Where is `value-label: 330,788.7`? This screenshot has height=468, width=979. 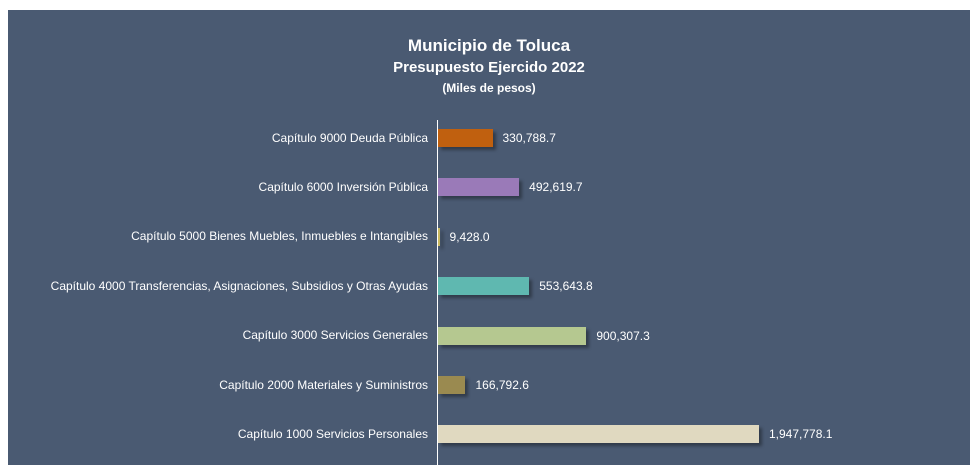
value-label: 330,788.7 is located at coordinates (529, 138).